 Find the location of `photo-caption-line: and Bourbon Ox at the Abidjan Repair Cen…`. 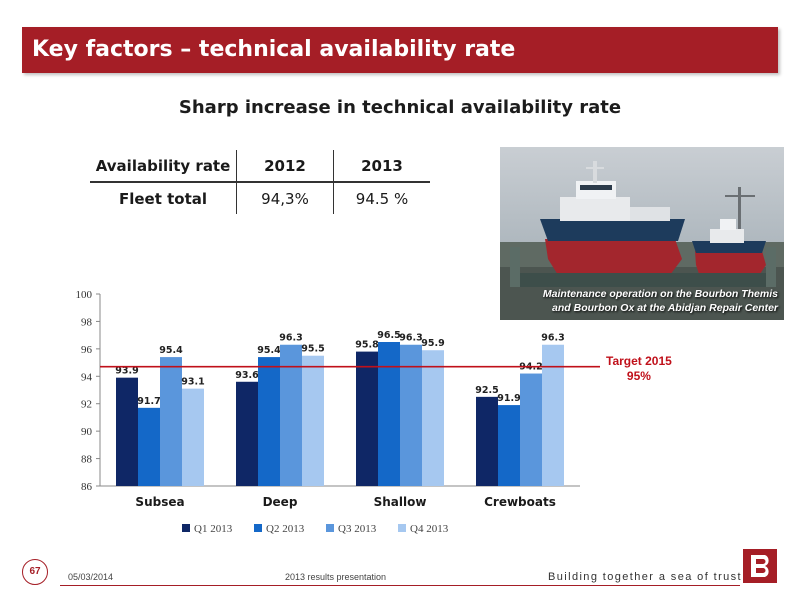

photo-caption-line: and Bourbon Ox at the Abidjan Repair Cen… is located at coordinates (665, 308).